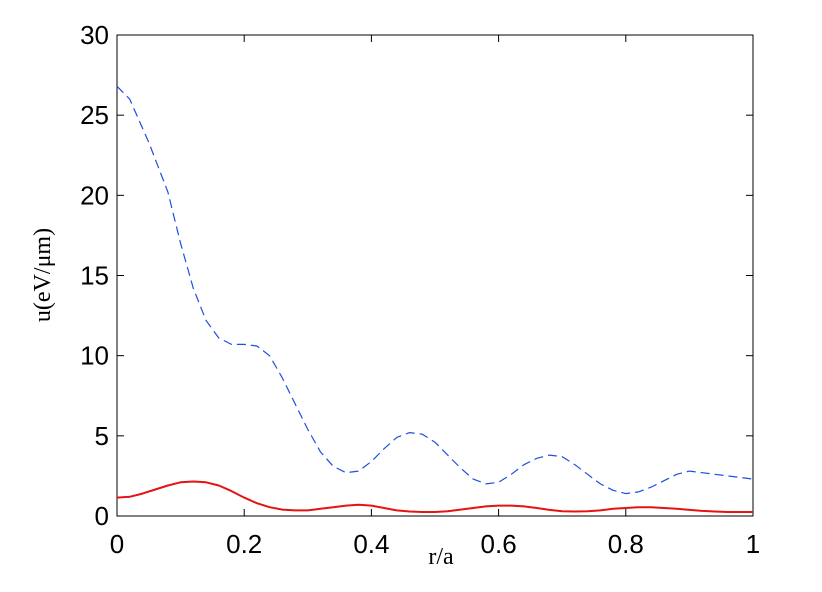  I want to click on x-tick-label: 0.8, so click(626, 544).